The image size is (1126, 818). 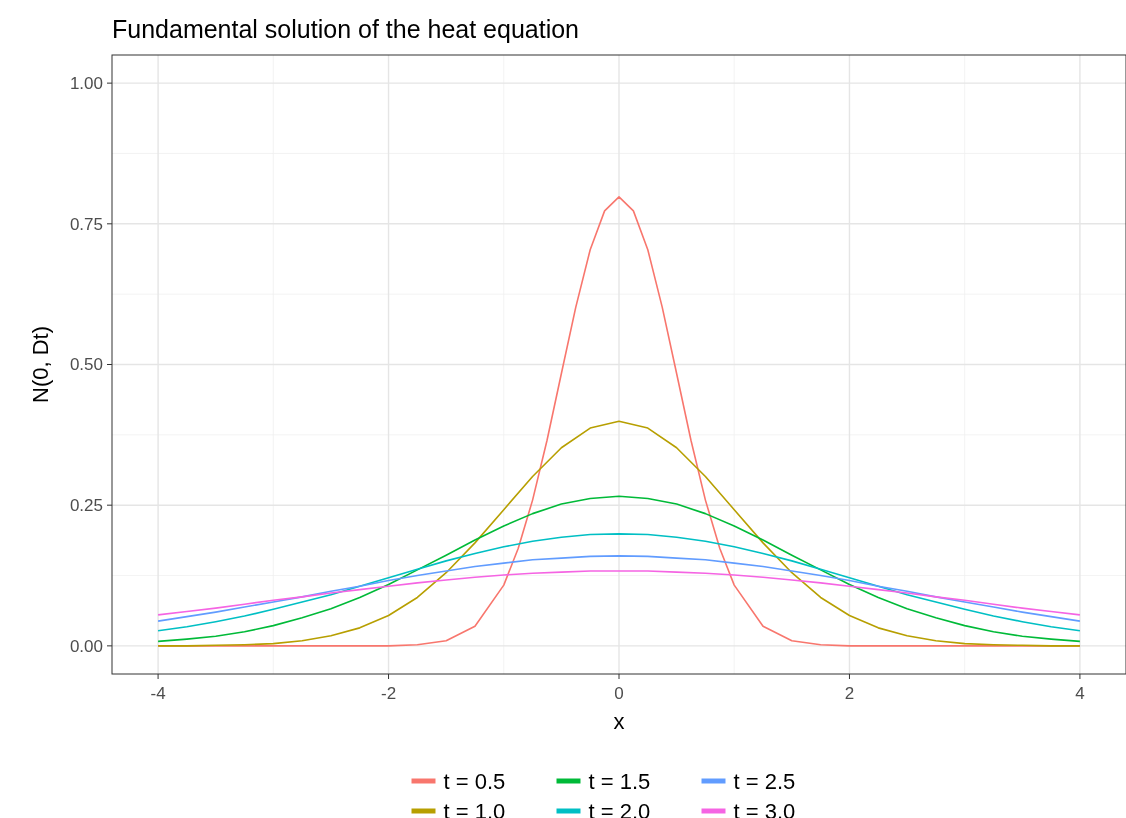 I want to click on legend-label: t = 1.0, so click(x=474, y=808).